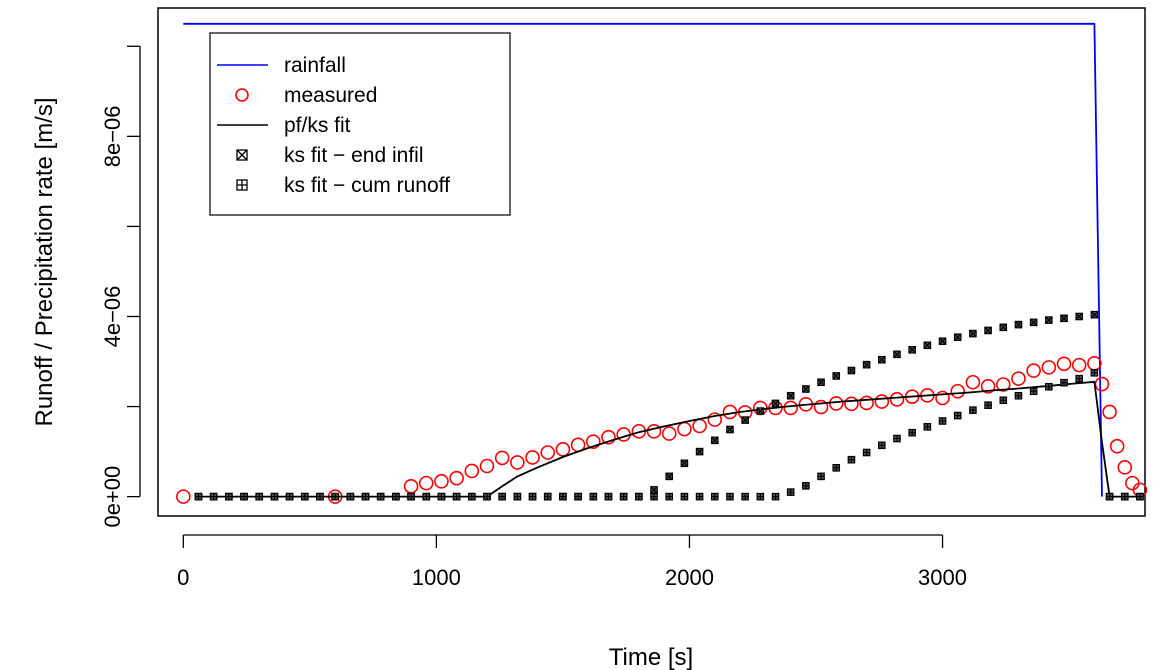 This screenshot has width=1160, height=670. What do you see at coordinates (112, 497) in the screenshot?
I see `y-tick-label: 0e+00` at bounding box center [112, 497].